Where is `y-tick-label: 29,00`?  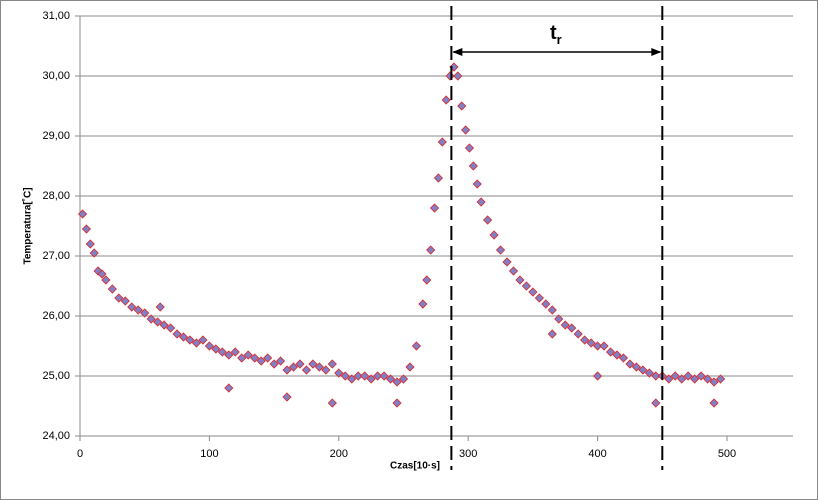
y-tick-label: 29,00 is located at coordinates (56, 136).